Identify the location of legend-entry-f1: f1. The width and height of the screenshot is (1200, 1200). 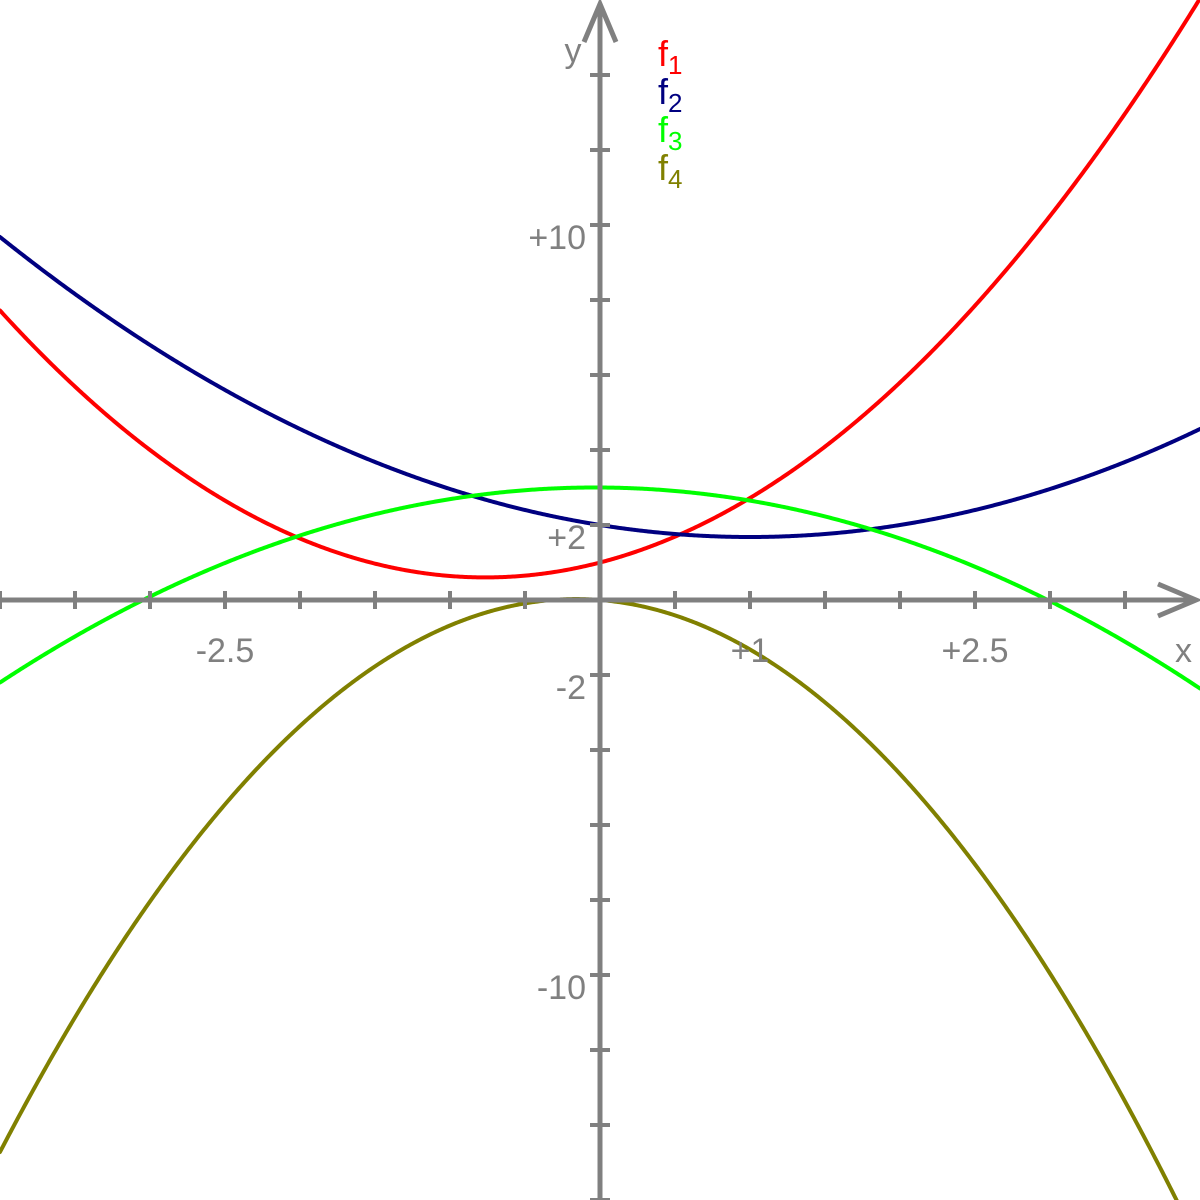
(670, 56).